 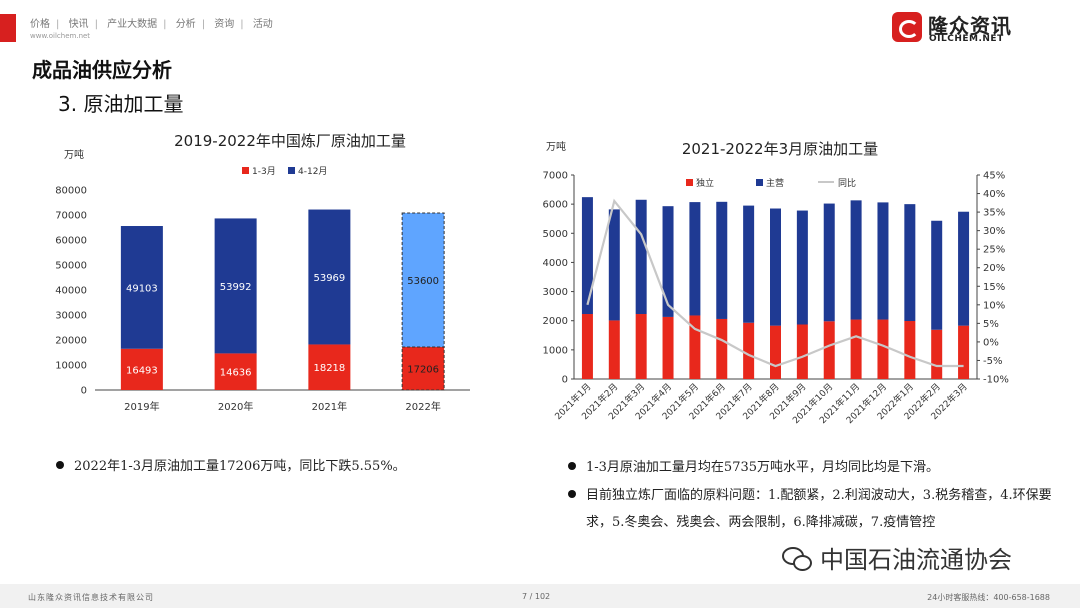 What do you see at coordinates (84, 391) in the screenshot?
I see `left-y-tick-label: 0` at bounding box center [84, 391].